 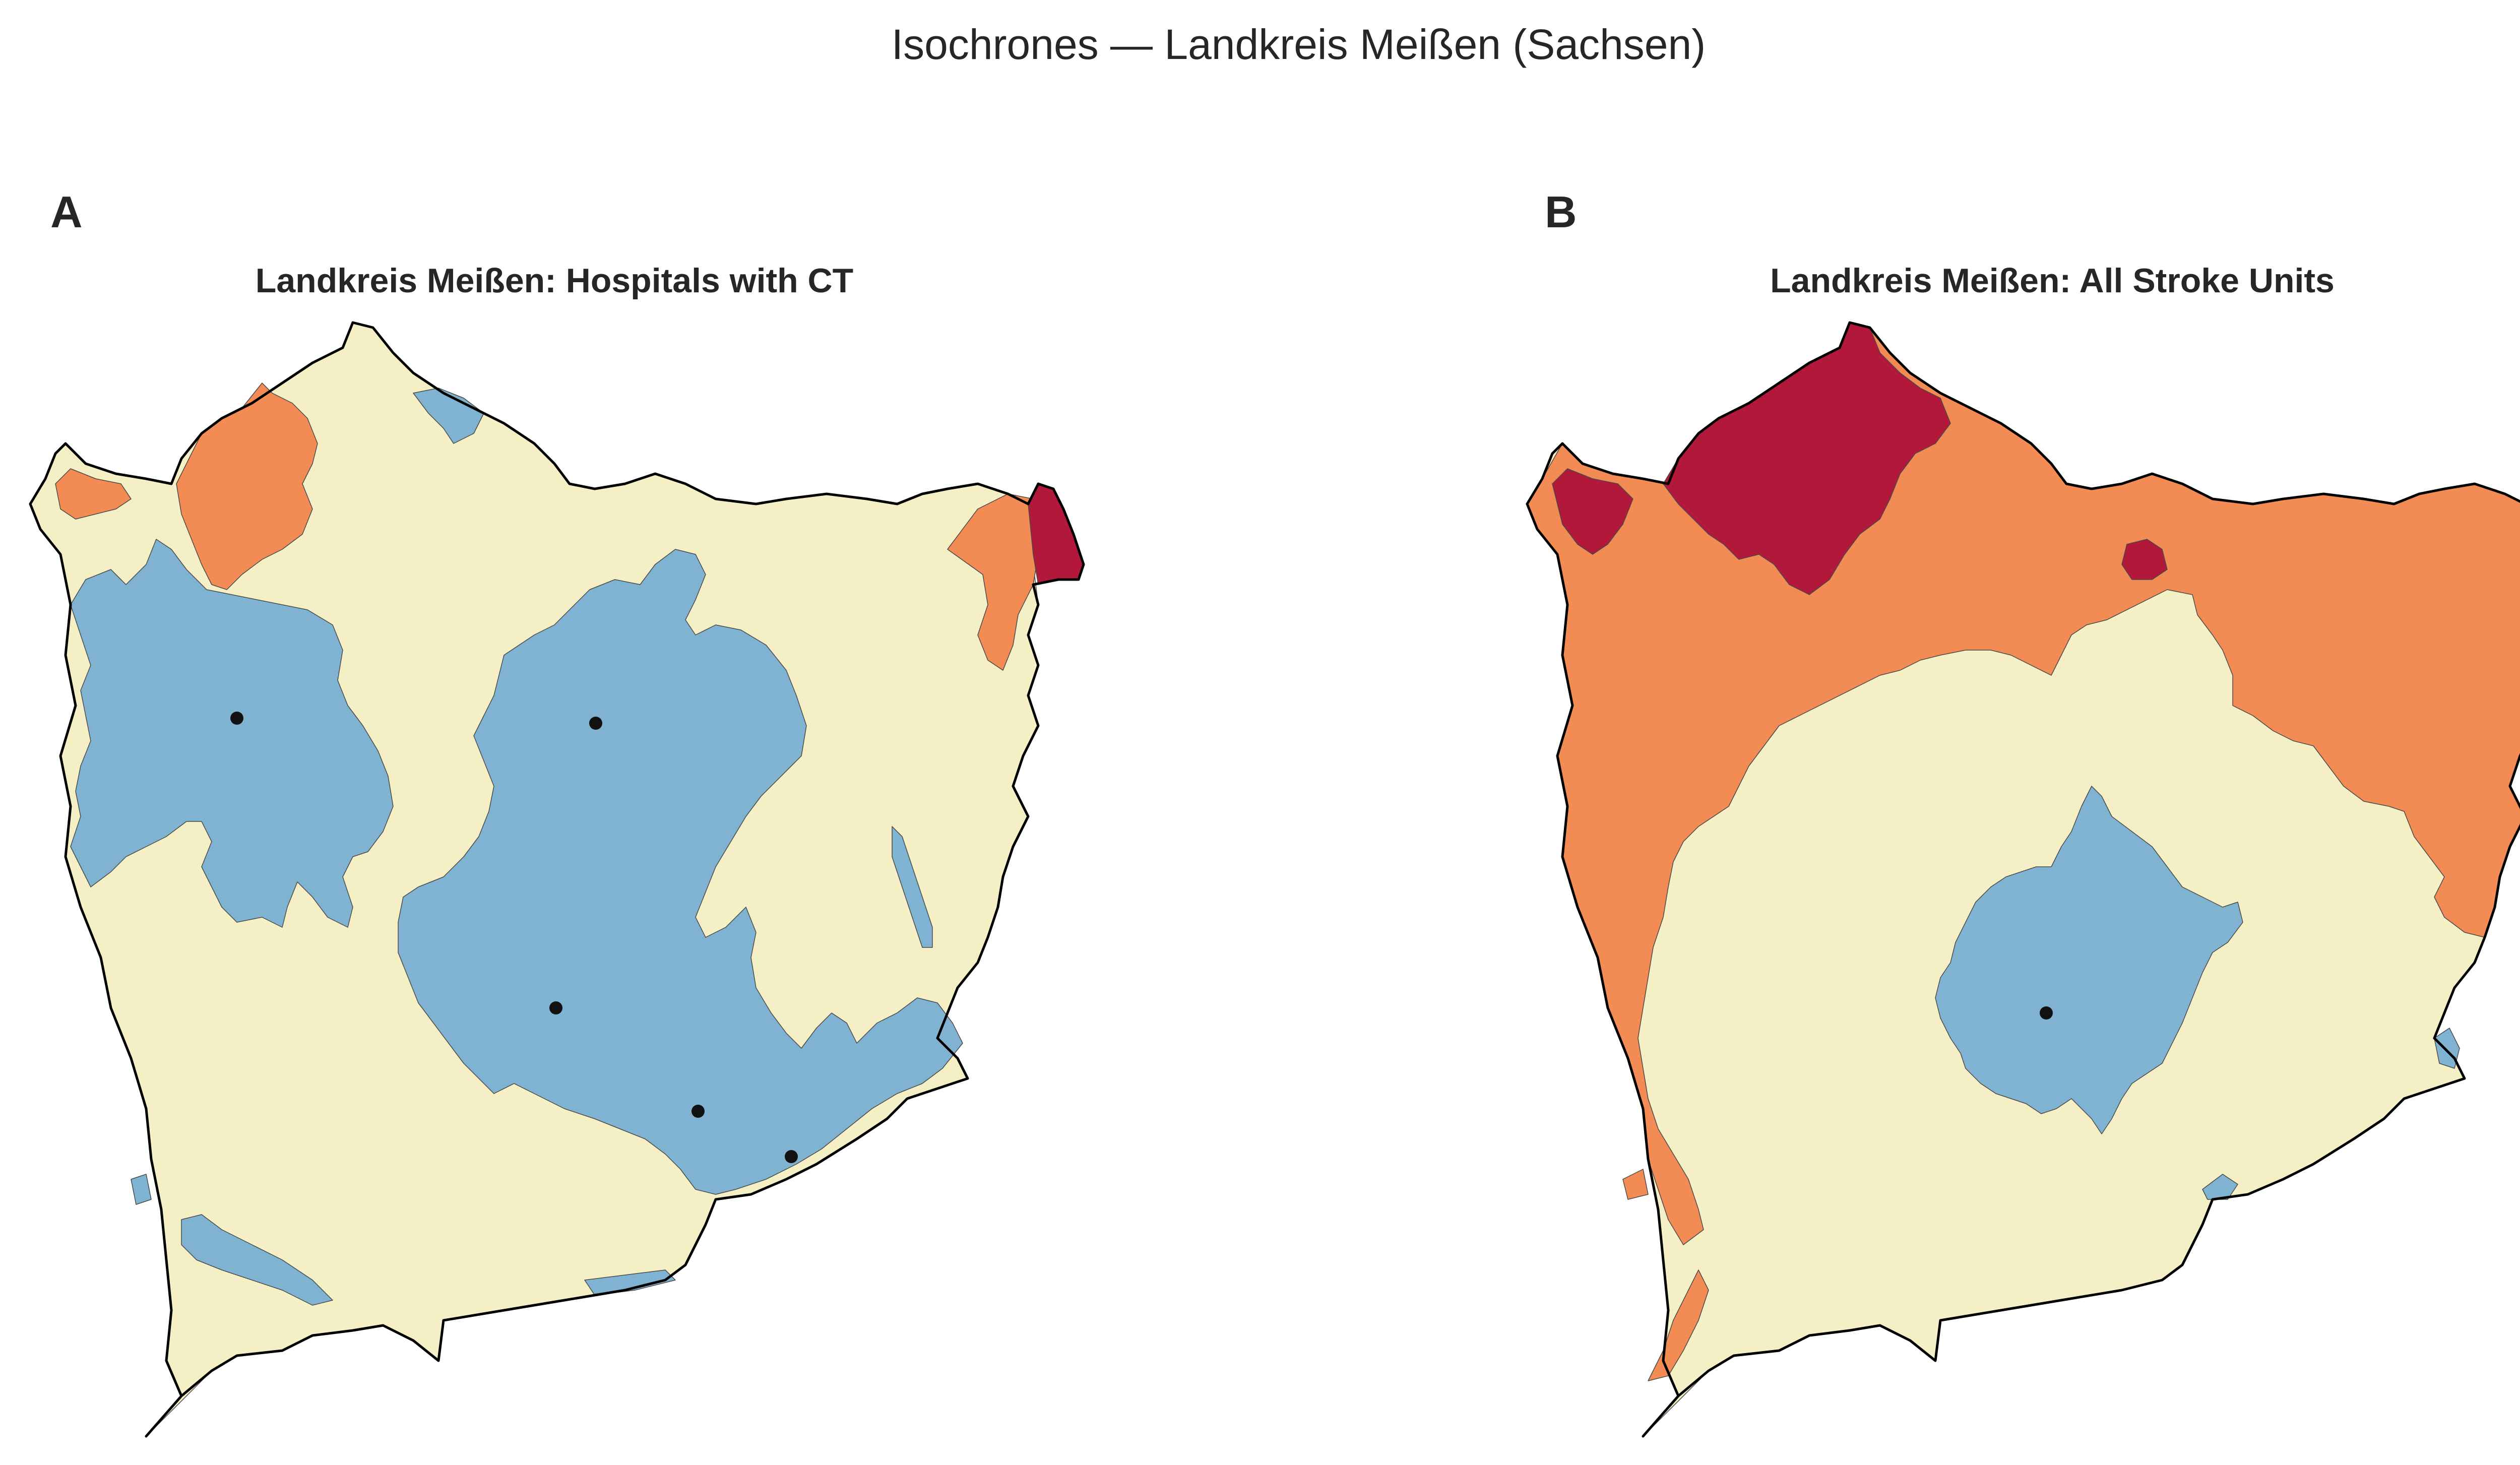 I want to click on zone-slow-b-w2, so click(x=1635, y=1184).